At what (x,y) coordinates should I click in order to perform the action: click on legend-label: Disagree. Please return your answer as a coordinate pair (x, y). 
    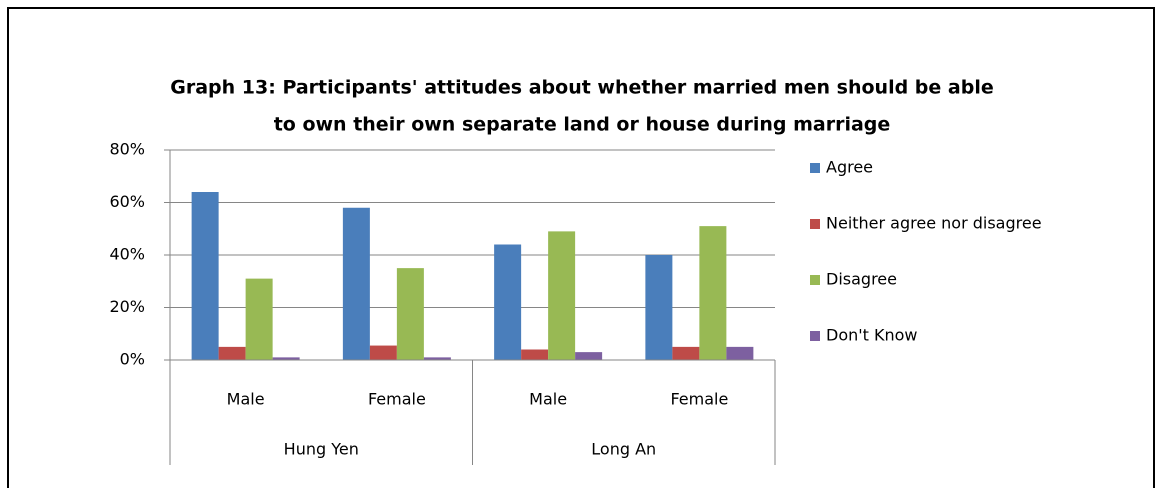
    Looking at the image, I should click on (861, 279).